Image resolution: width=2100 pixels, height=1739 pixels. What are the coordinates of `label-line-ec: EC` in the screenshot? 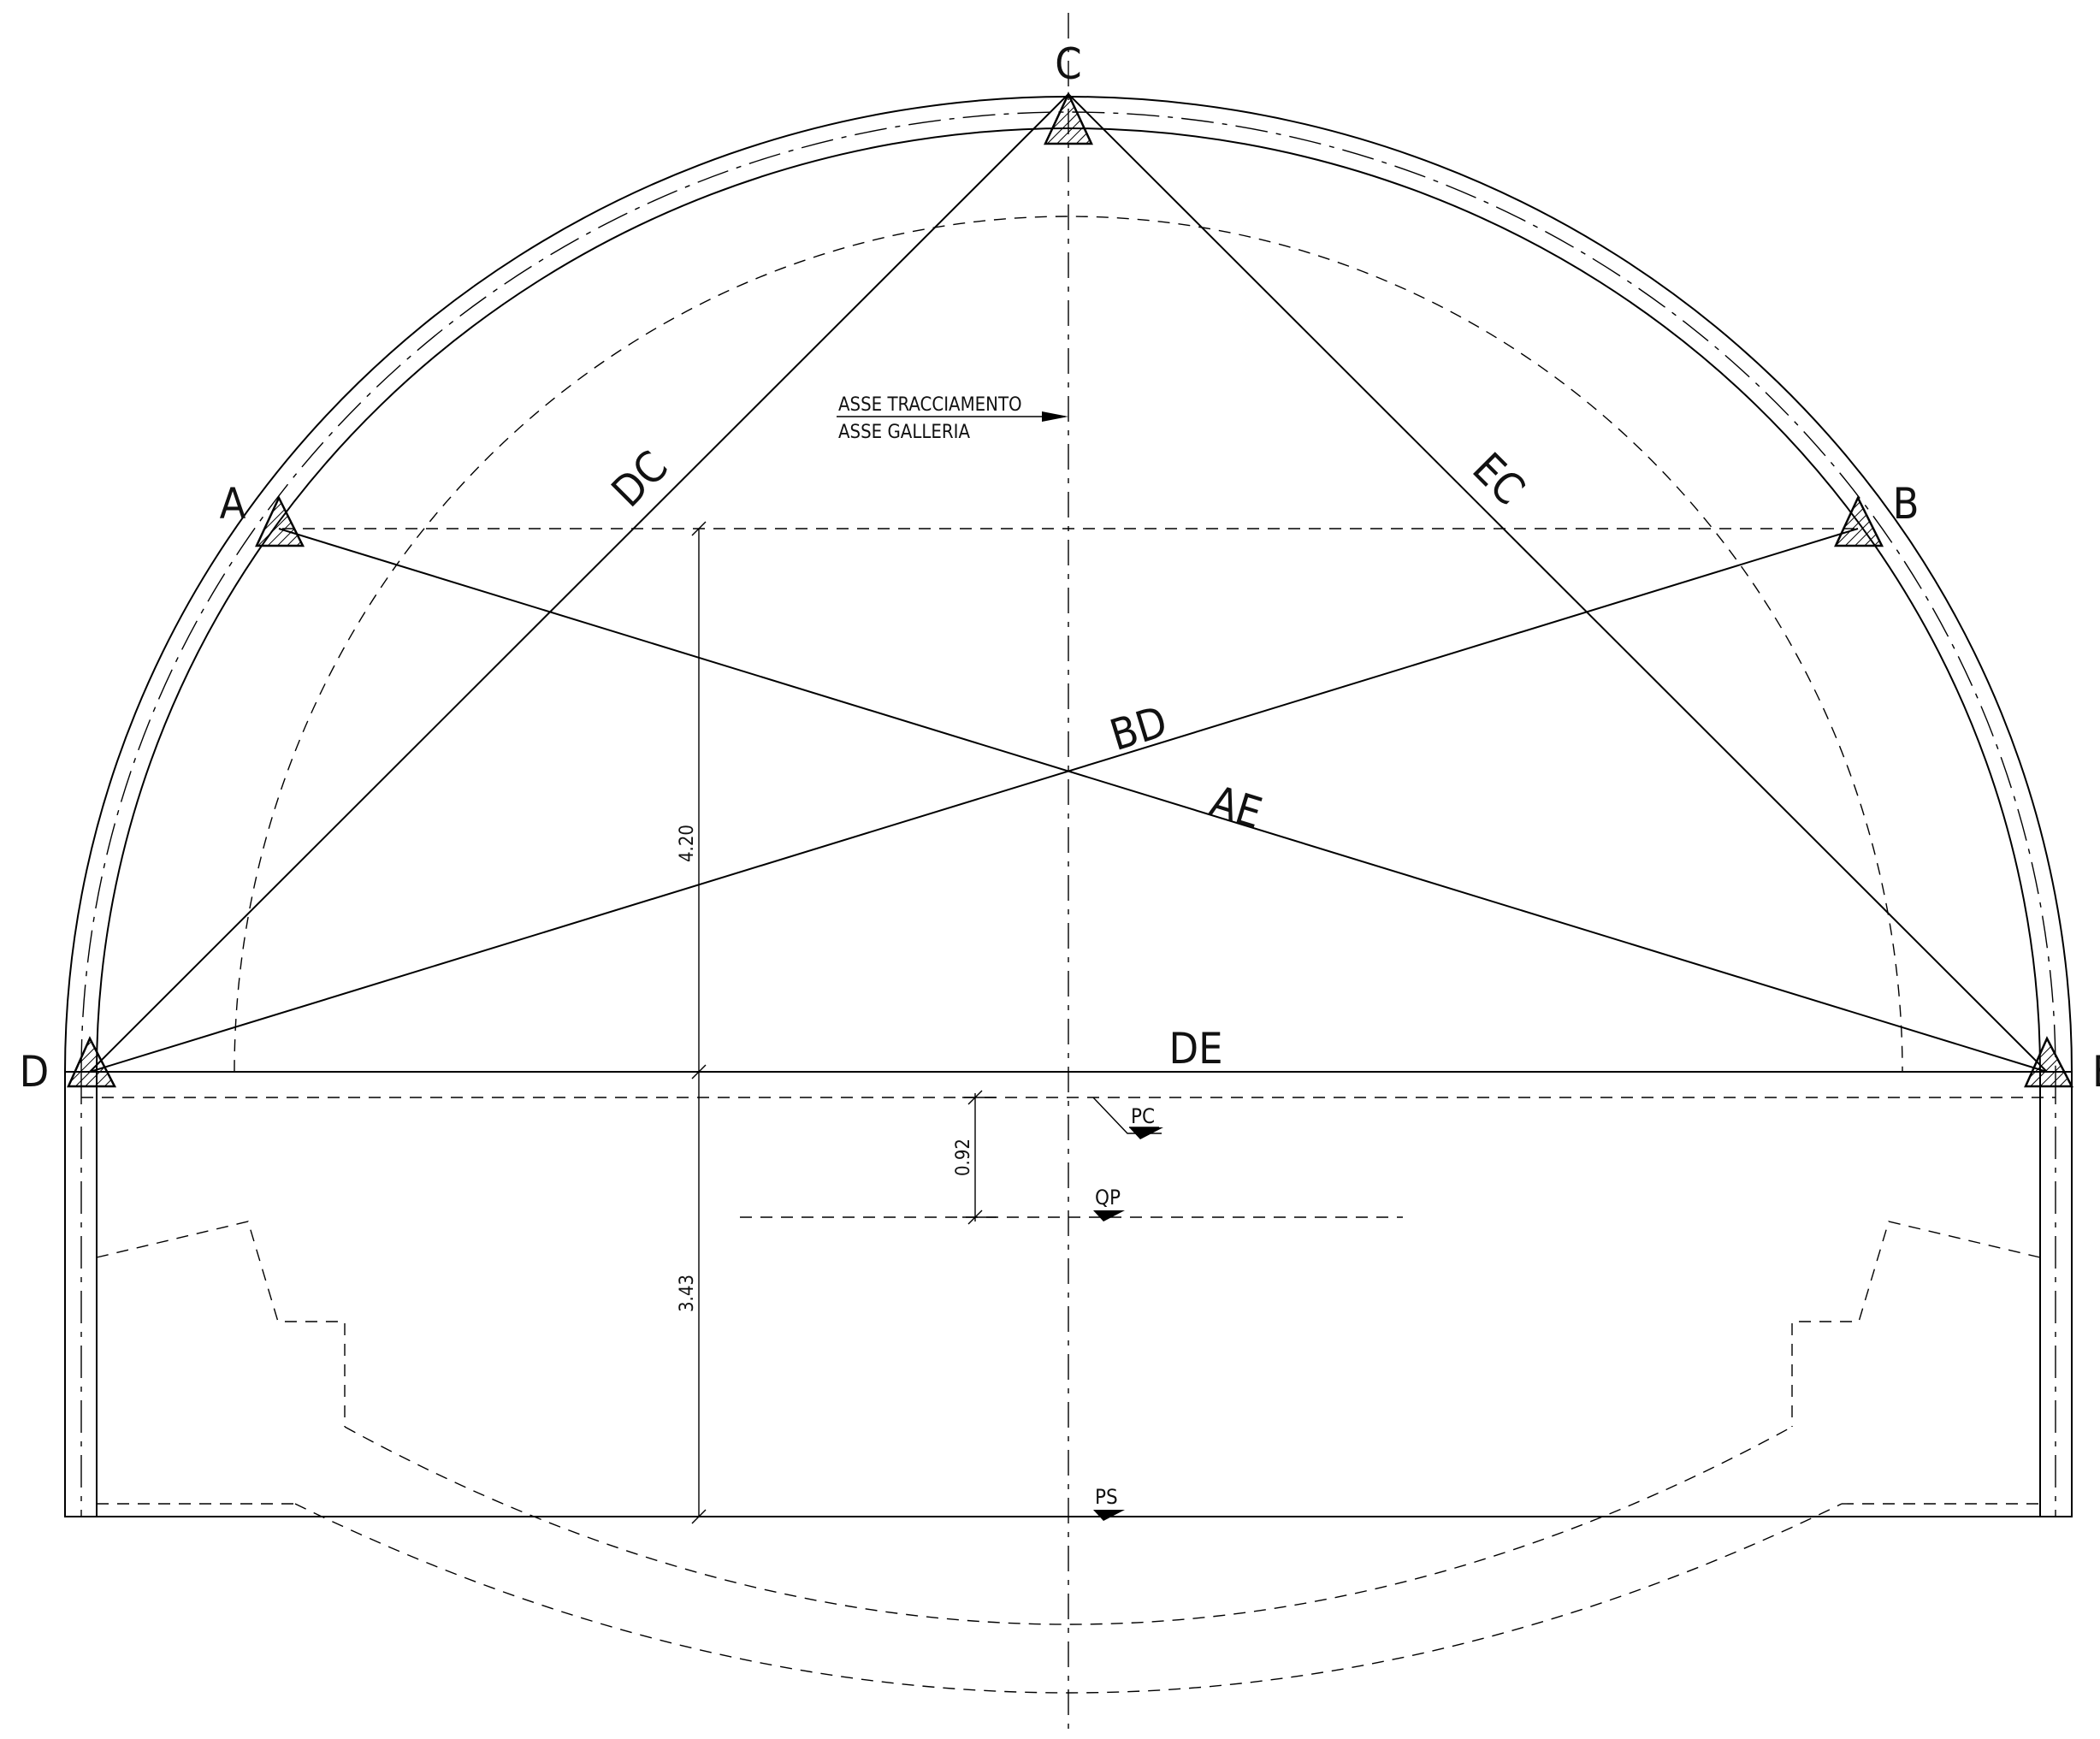 It's located at (1499, 478).